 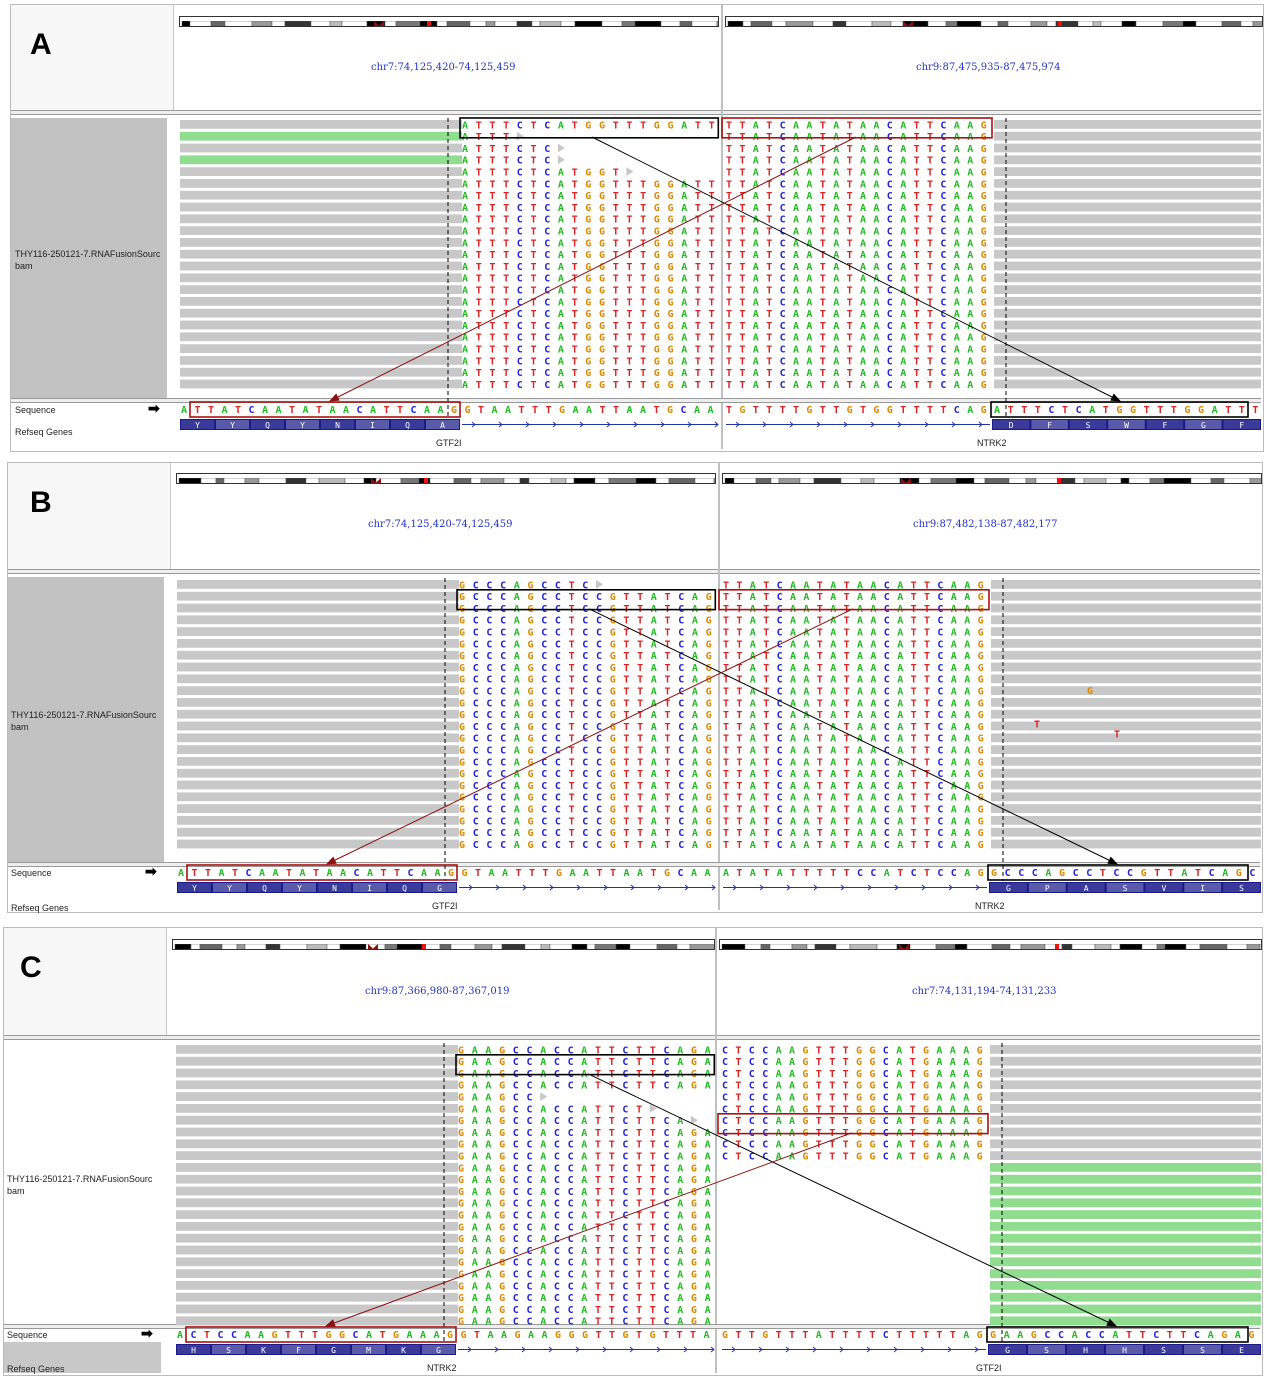 I want to click on locus-left-b: chr7:74,125,420-74,125,459, so click(x=440, y=524).